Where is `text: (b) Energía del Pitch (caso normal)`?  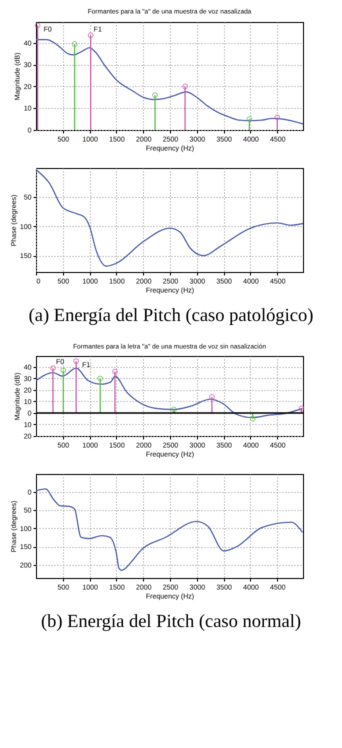
text: (b) Energía del Pitch (caso normal) is located at coordinates (171, 622).